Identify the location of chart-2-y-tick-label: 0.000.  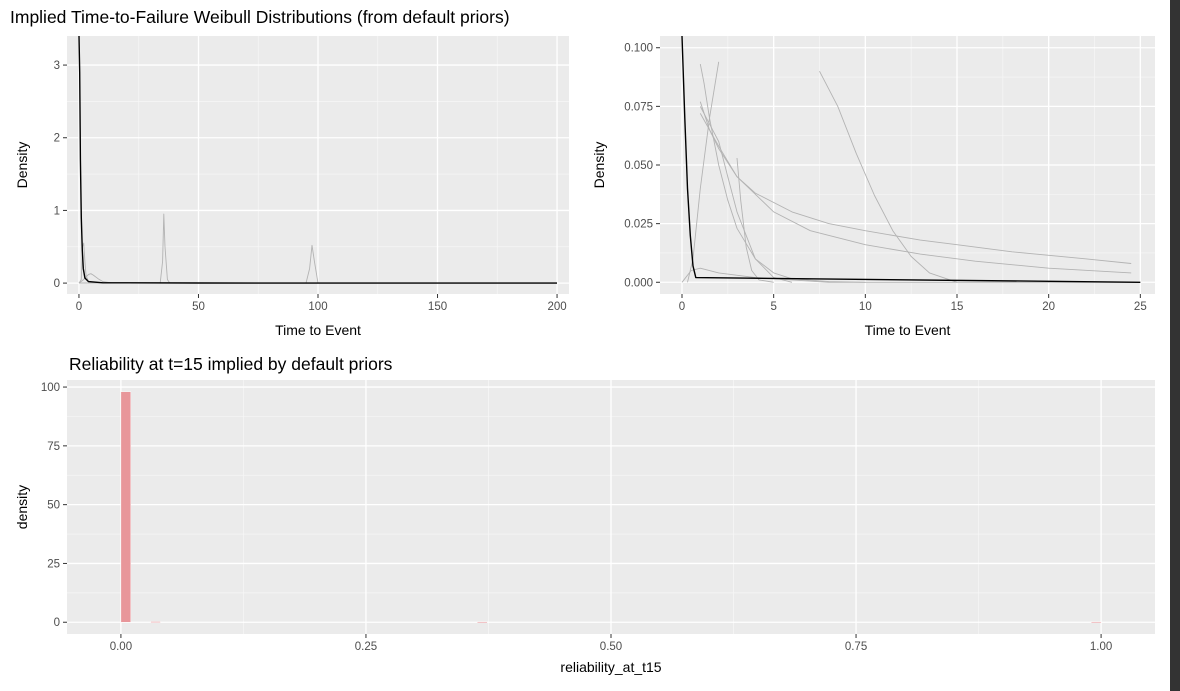
(638, 283).